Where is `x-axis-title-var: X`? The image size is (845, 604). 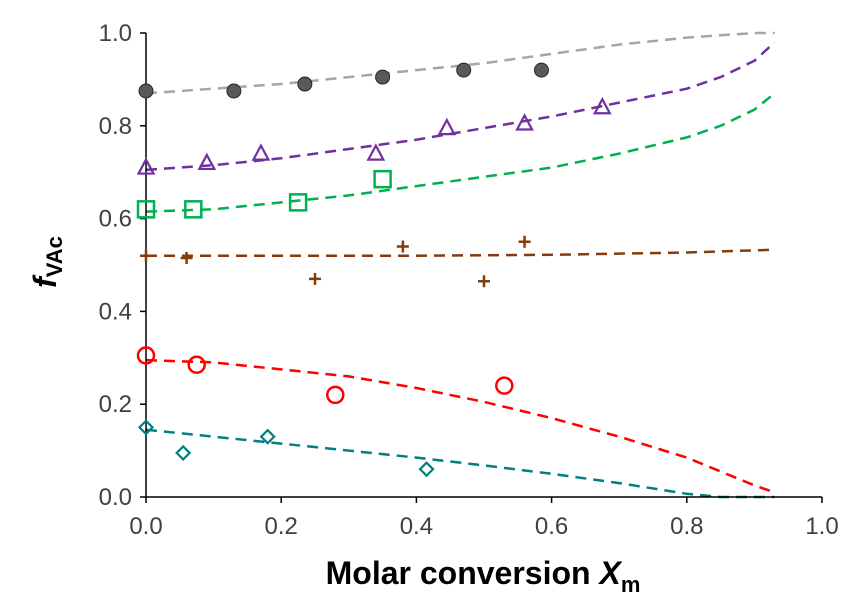
x-axis-title-var: X is located at coordinates (609, 573).